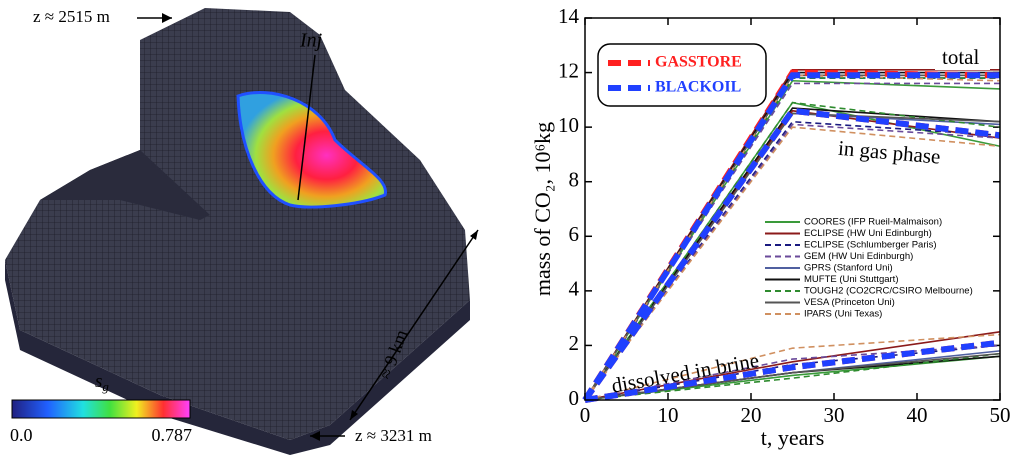  I want to click on legend-label: GPRS (Stanford Uni), so click(848, 268).